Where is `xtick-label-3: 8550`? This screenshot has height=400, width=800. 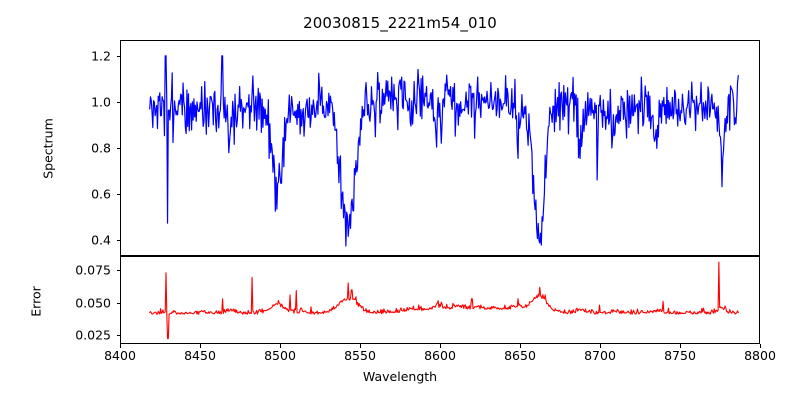
xtick-label-3: 8550 is located at coordinates (360, 355).